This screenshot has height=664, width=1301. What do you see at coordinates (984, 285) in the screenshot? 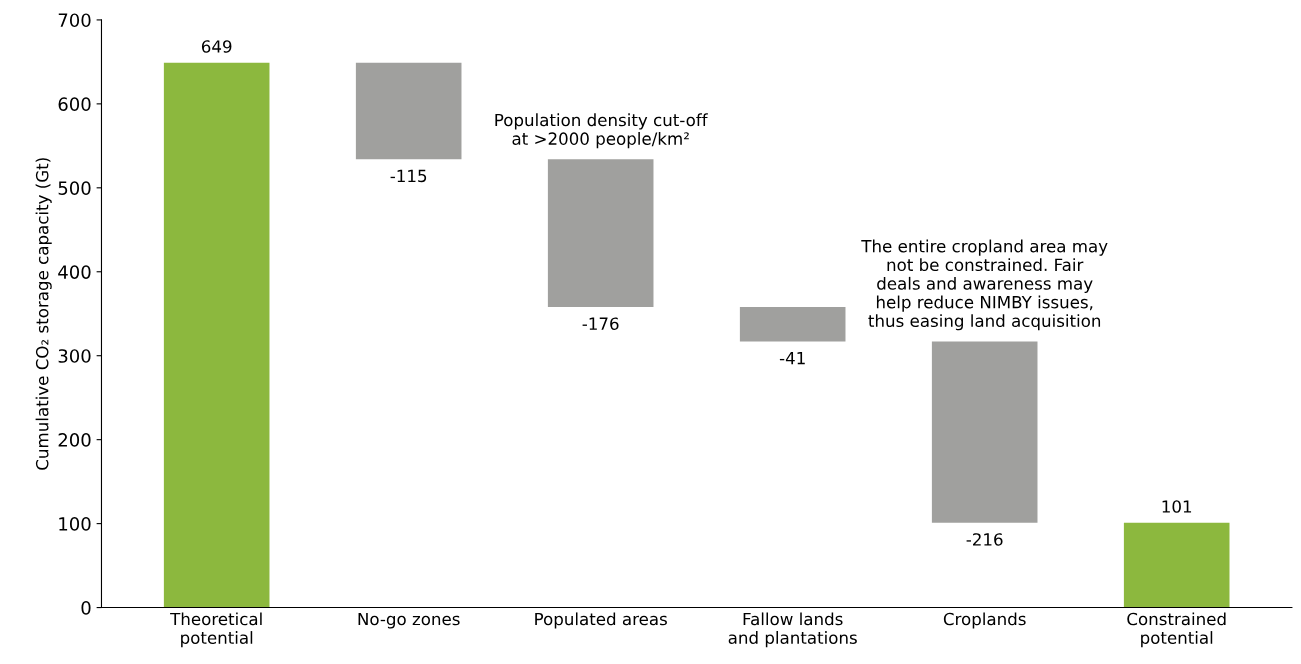
I see `annotation: The entire cropland area may not be constrained. Fair deals and awareness may help reduce NIMBY issues, thus easing land acquisition` at bounding box center [984, 285].